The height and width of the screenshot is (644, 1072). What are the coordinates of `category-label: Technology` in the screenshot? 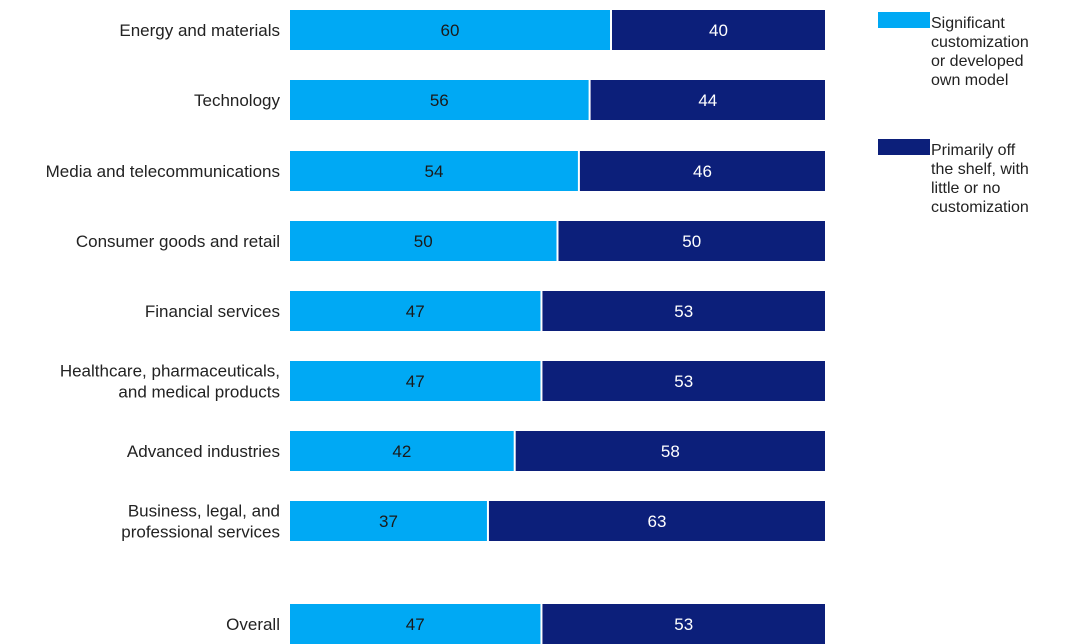 It's located at (237, 100).